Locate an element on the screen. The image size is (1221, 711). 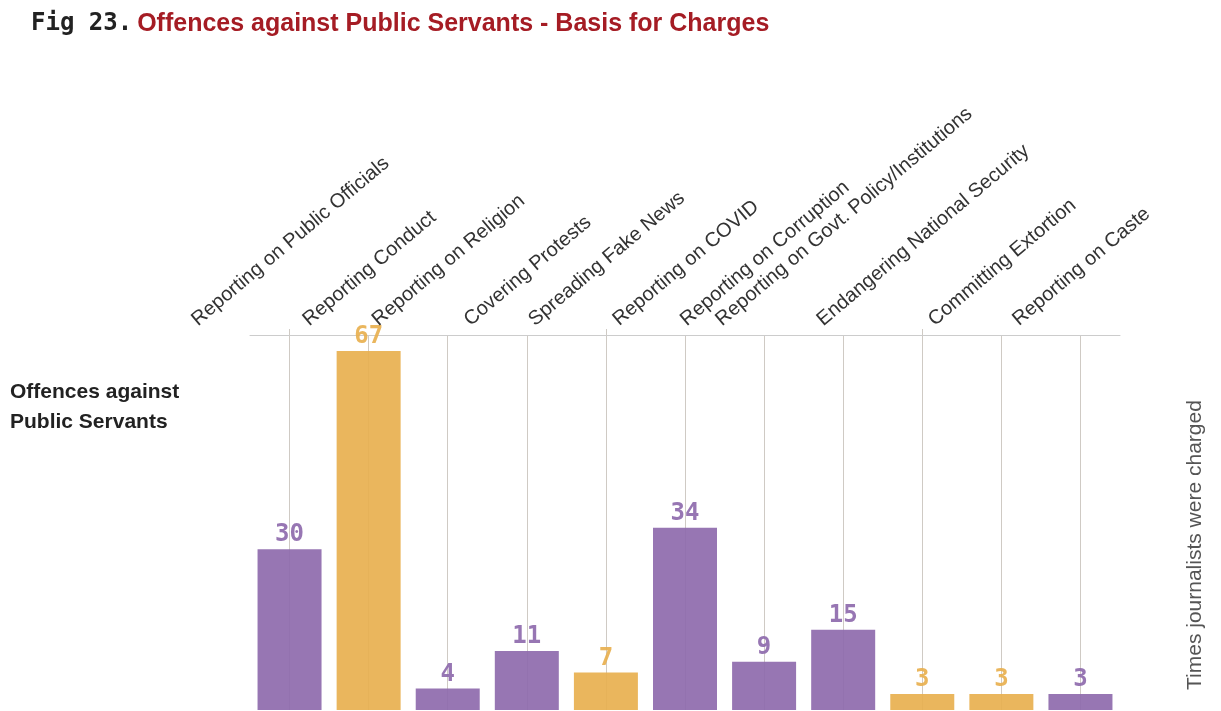
y-axis-title: Times journalists were charged is located at coordinates (1193, 545).